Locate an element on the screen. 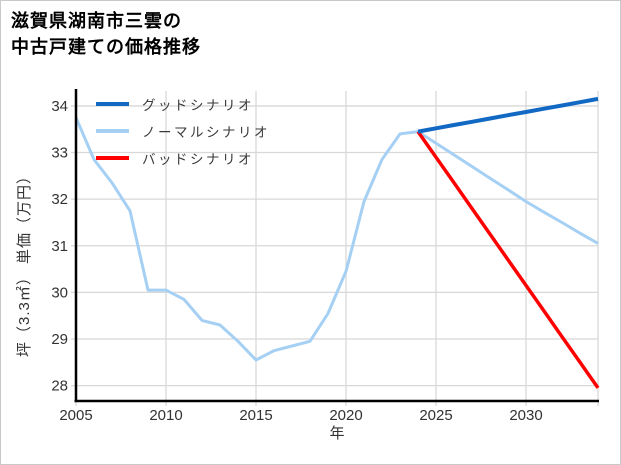  y-tick-label-28: 28 is located at coordinates (59, 386).